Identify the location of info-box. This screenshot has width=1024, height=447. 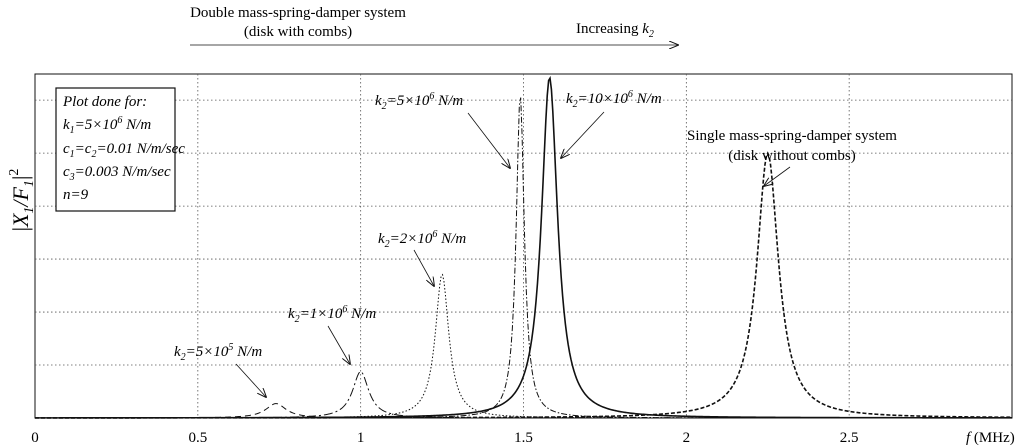
(115, 149).